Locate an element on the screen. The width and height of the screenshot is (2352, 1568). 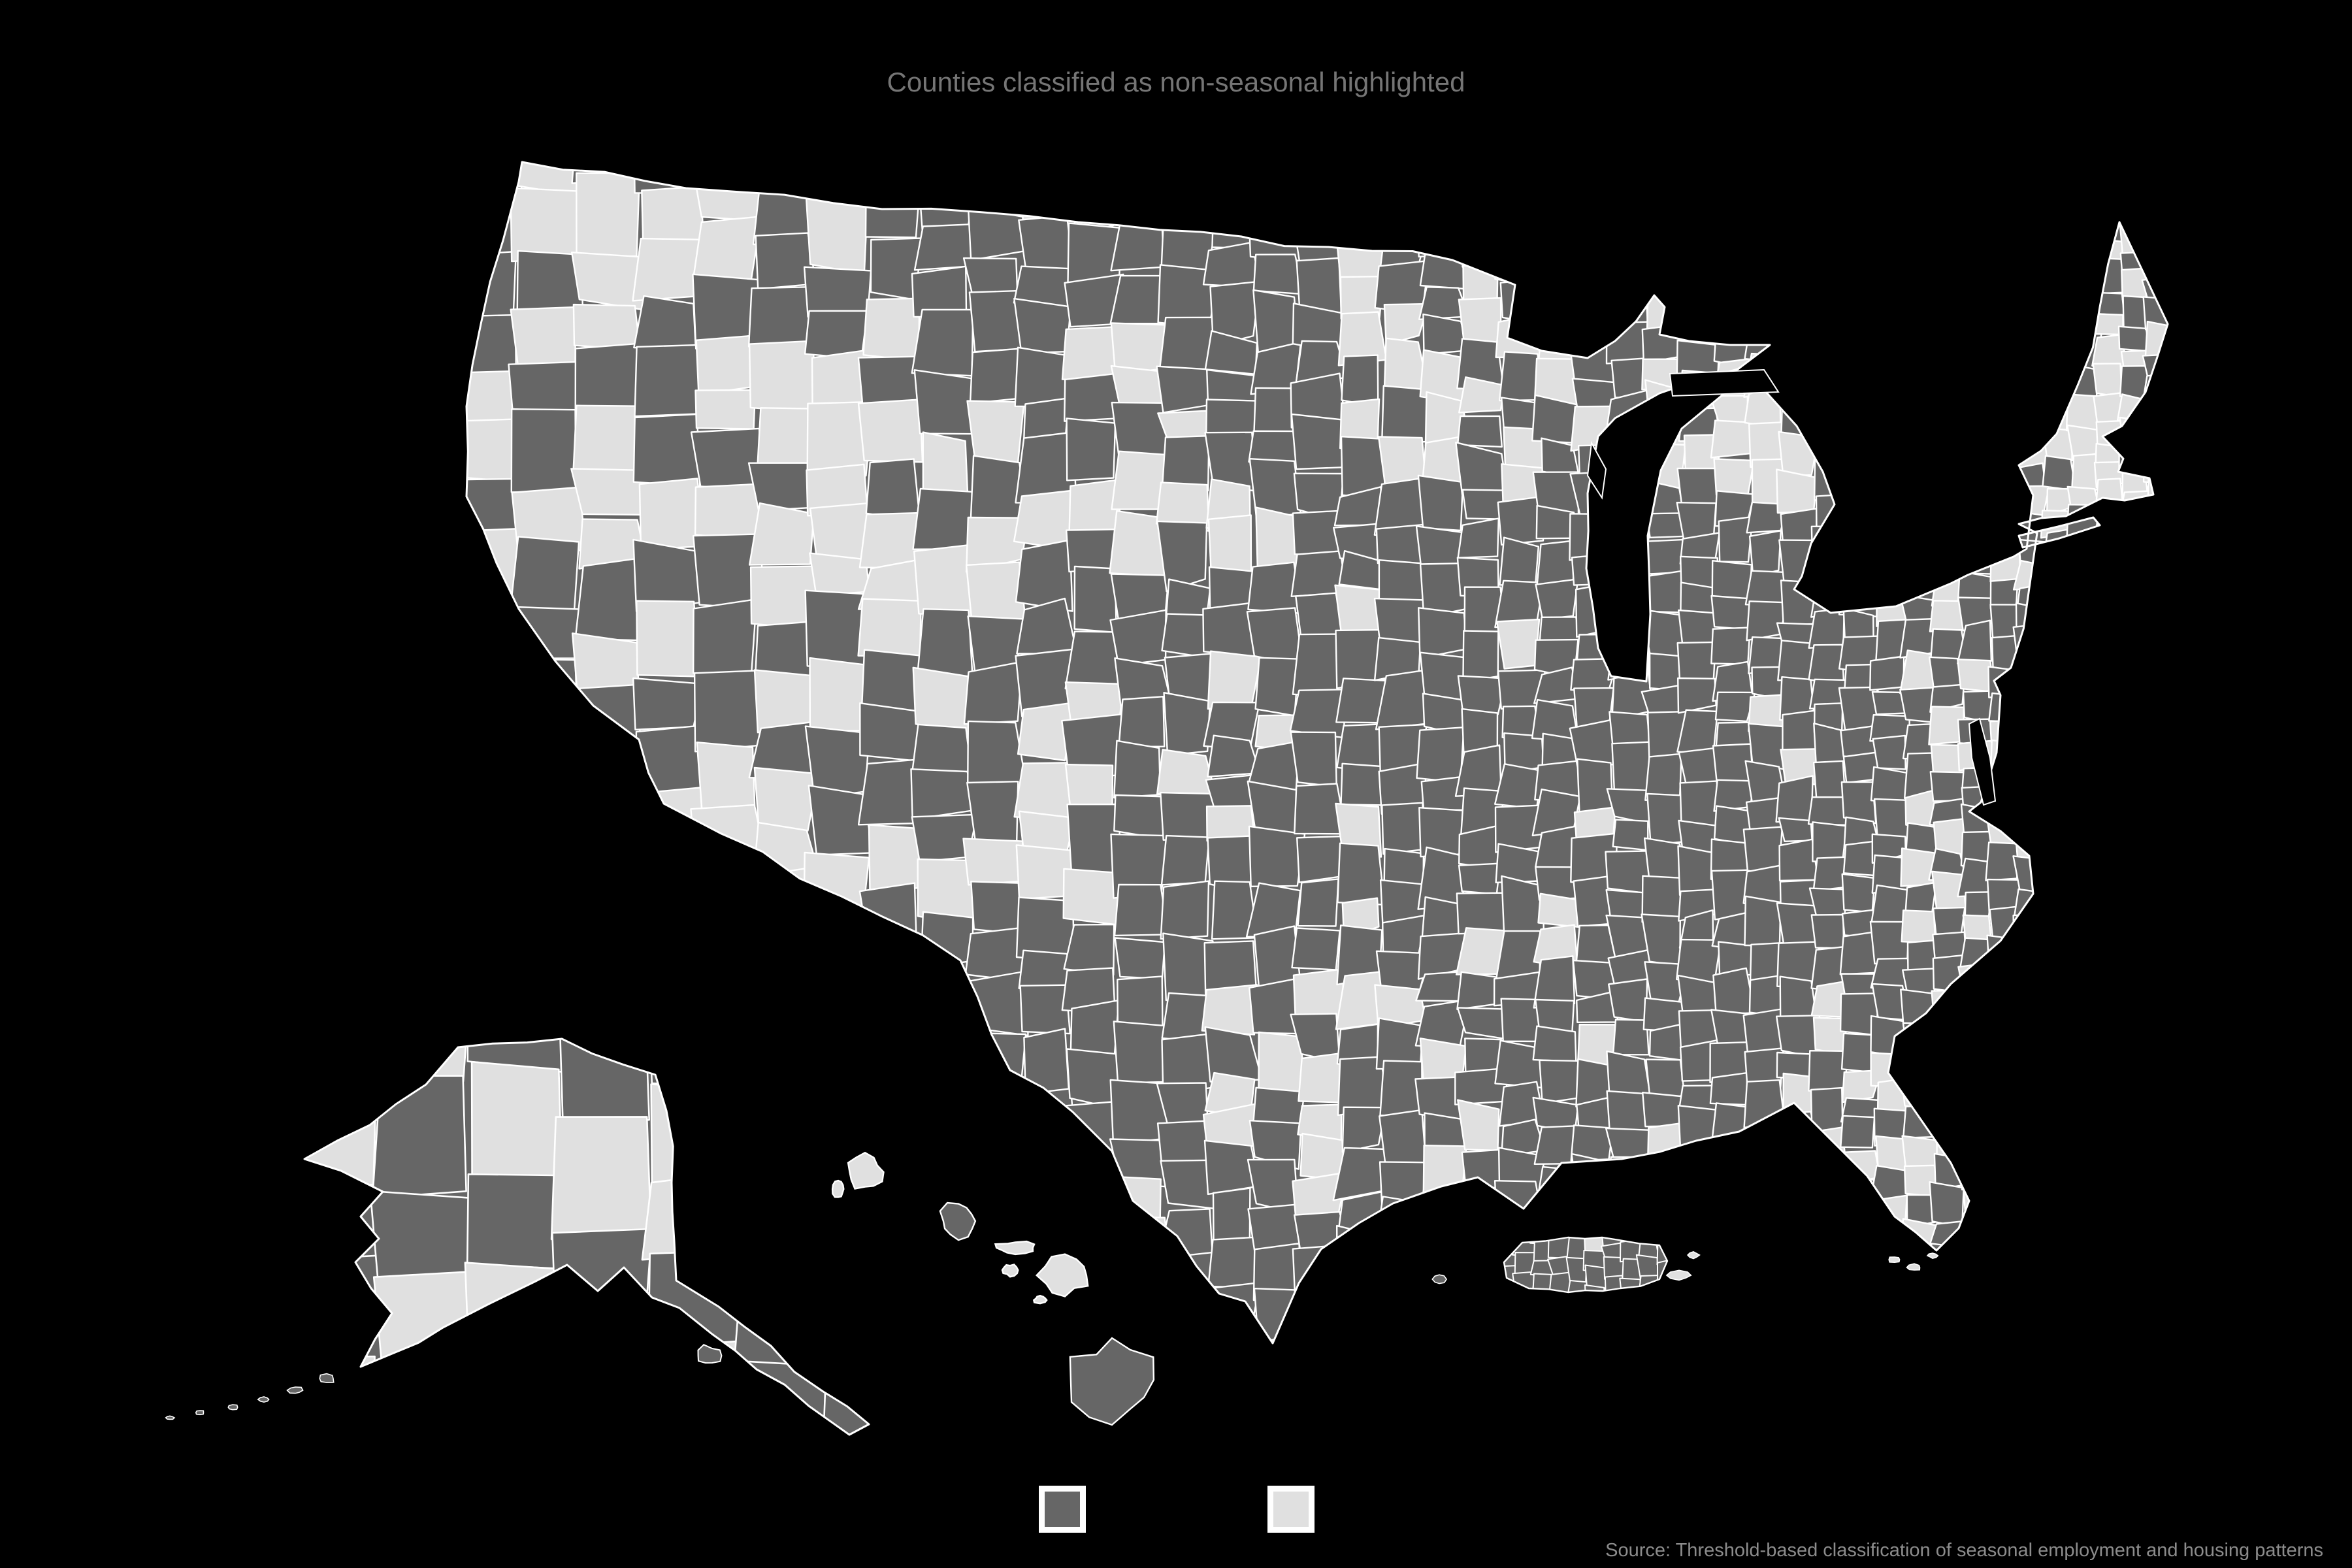
alaska-coastline is located at coordinates (586, 1236).